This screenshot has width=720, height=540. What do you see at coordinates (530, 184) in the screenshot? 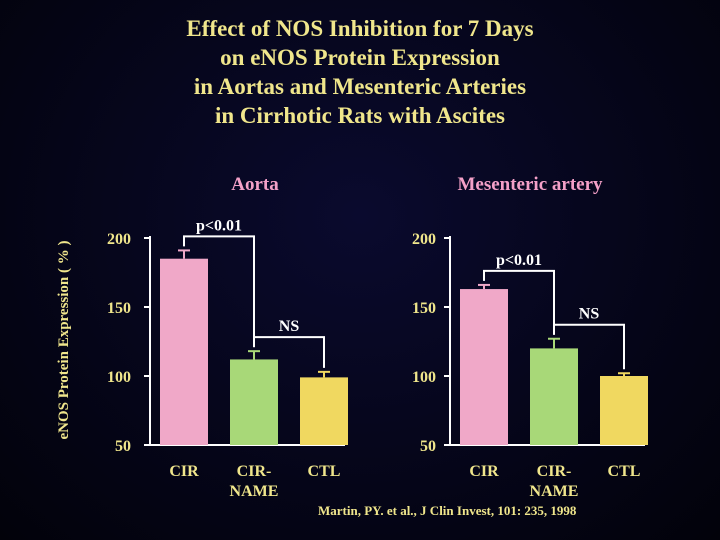
I see `panel-title: Mesenteric artery` at bounding box center [530, 184].